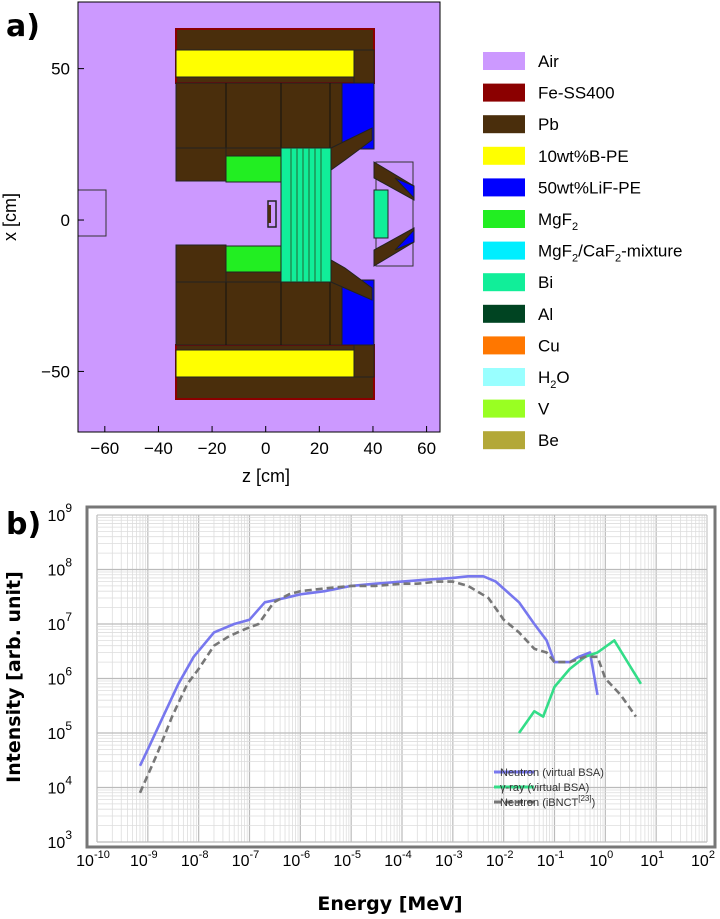 Image resolution: width=720 pixels, height=919 pixels. I want to click on panel-b-ytick-label: 10⁴, so click(60, 786).